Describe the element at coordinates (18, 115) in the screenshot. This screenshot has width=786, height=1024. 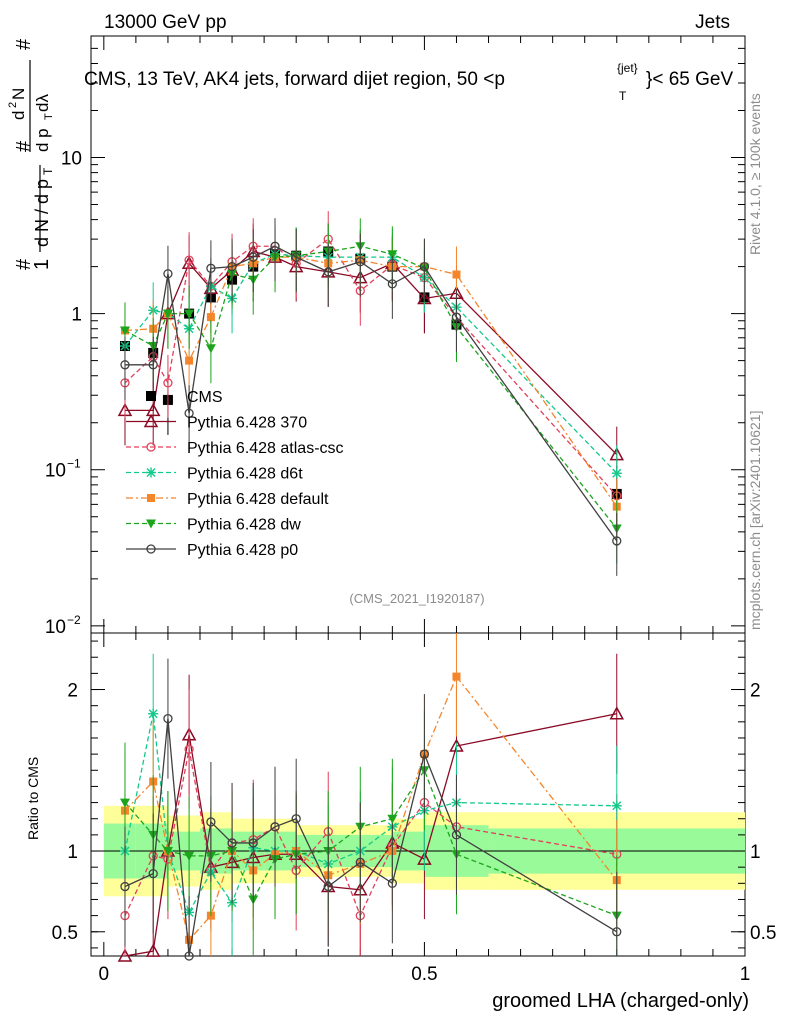
I see `svg-text: d` at that location.